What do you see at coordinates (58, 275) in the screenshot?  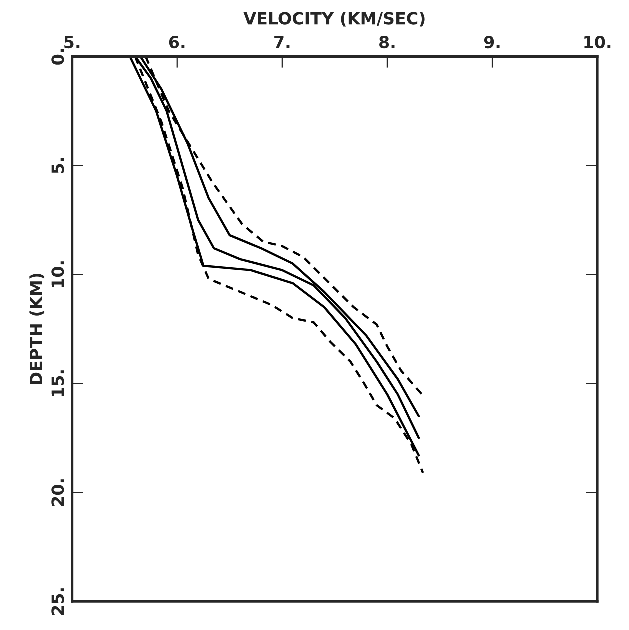 I see `y-tick-label: 10.` at bounding box center [58, 275].